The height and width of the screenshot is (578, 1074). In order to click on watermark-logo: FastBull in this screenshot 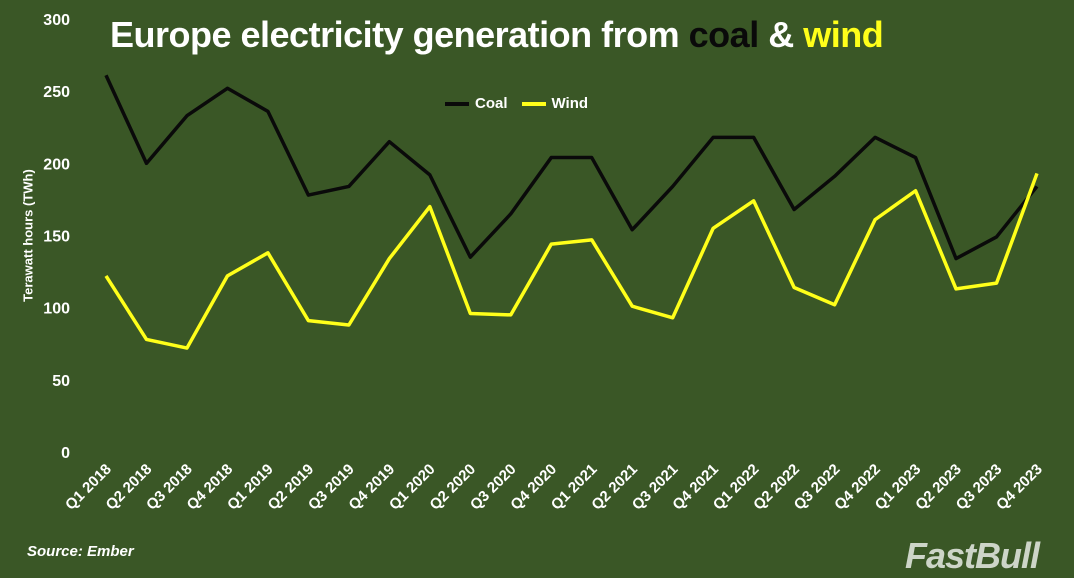, I will do `click(972, 555)`.